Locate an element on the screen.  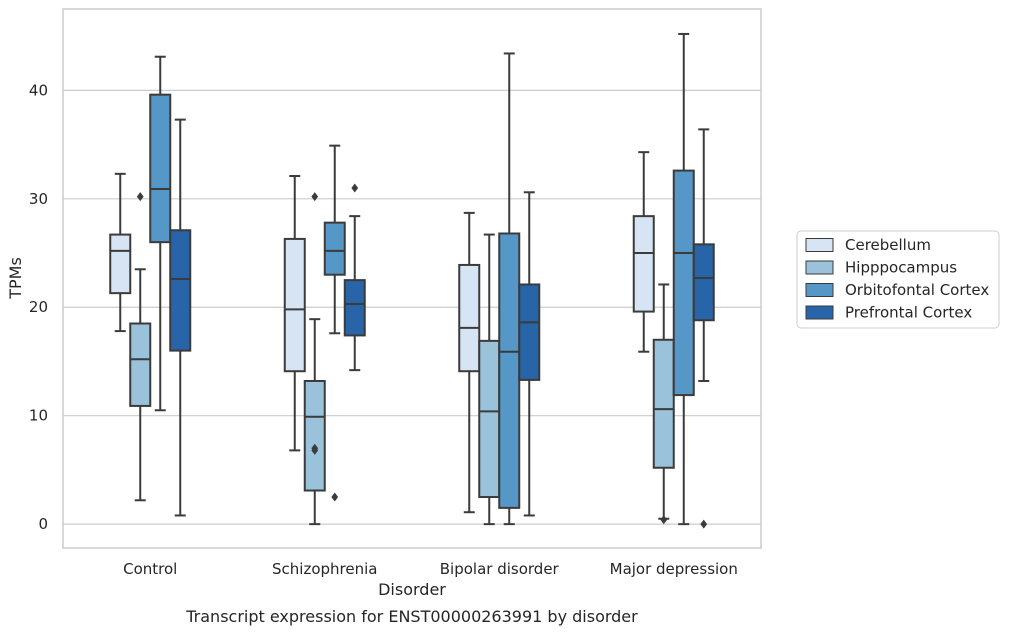
legend-label-0: Cerebellum is located at coordinates (888, 245).